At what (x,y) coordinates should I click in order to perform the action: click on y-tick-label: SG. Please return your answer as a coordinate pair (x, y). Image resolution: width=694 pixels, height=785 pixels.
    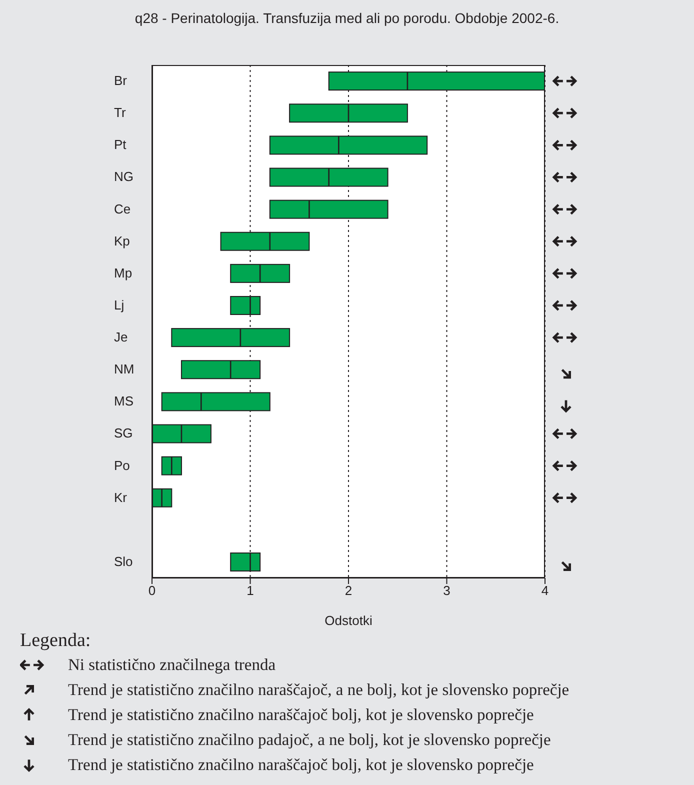
    Looking at the image, I should click on (123, 433).